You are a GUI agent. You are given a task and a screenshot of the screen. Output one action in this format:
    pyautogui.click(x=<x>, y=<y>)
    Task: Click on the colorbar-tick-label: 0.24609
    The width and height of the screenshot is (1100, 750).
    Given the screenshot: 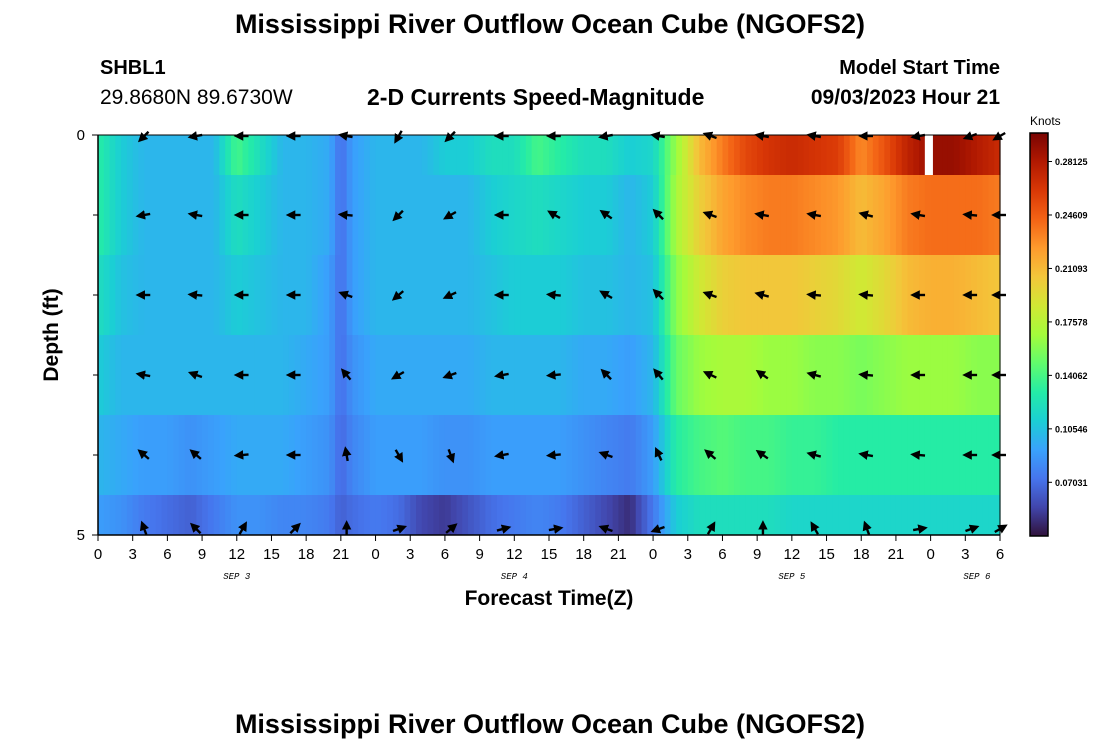 What is the action you would take?
    pyautogui.click(x=1071, y=215)
    